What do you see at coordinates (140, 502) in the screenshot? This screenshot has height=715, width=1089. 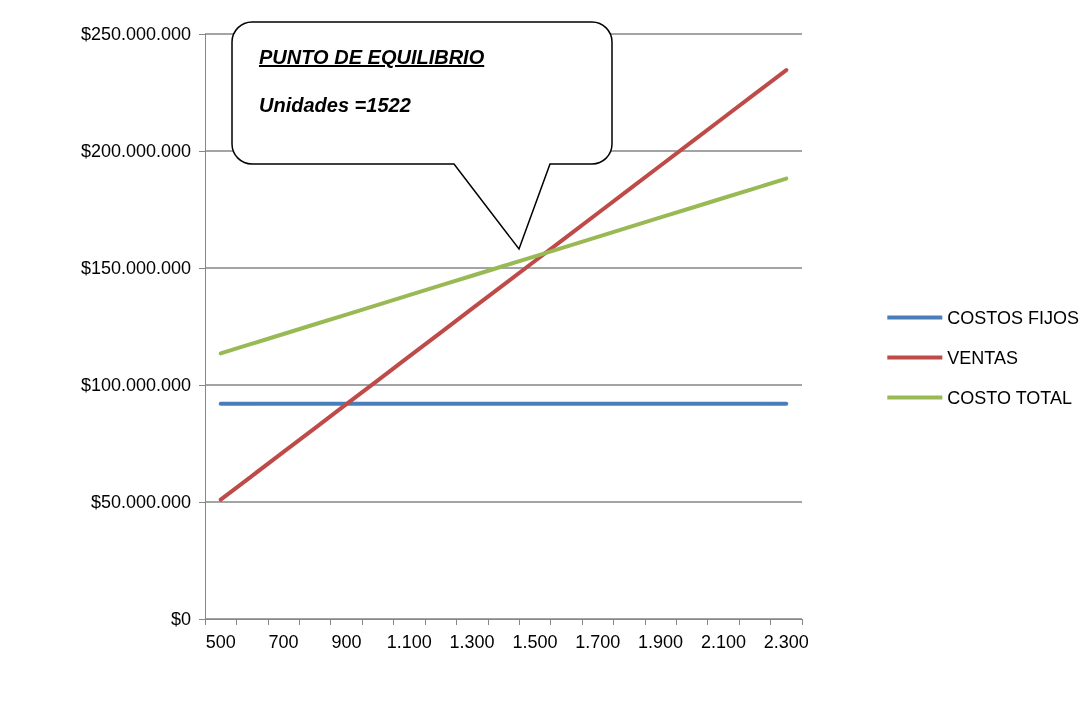 I see `y-tick-label: $50.000.000` at bounding box center [140, 502].